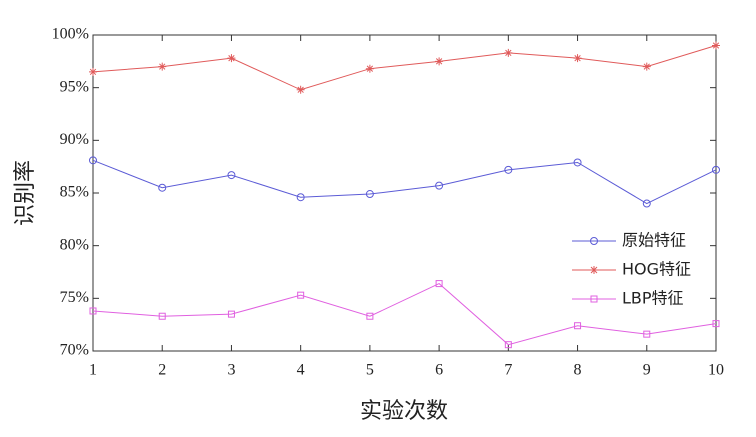  I want to click on y-axis-title: 识别率, so click(25, 193).